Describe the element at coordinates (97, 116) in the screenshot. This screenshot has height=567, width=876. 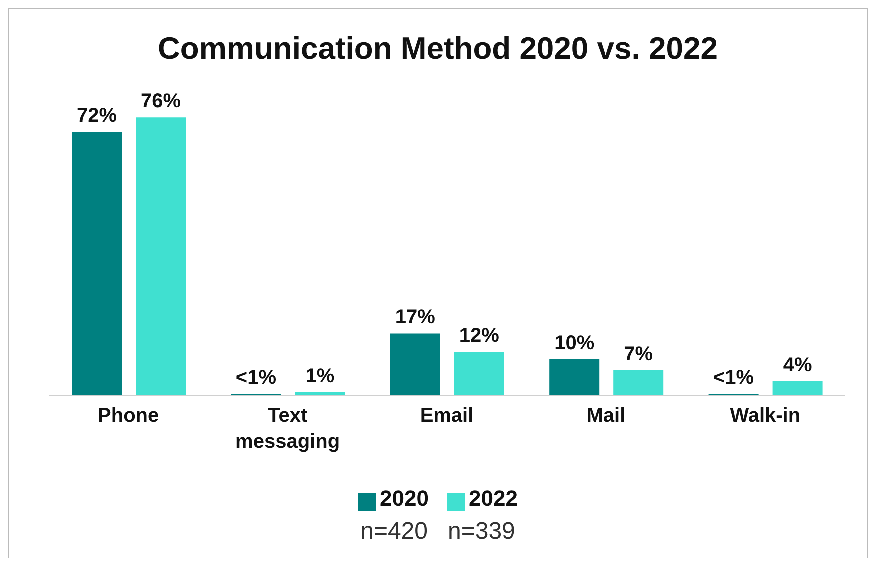
I see `data-label: 72%` at that location.